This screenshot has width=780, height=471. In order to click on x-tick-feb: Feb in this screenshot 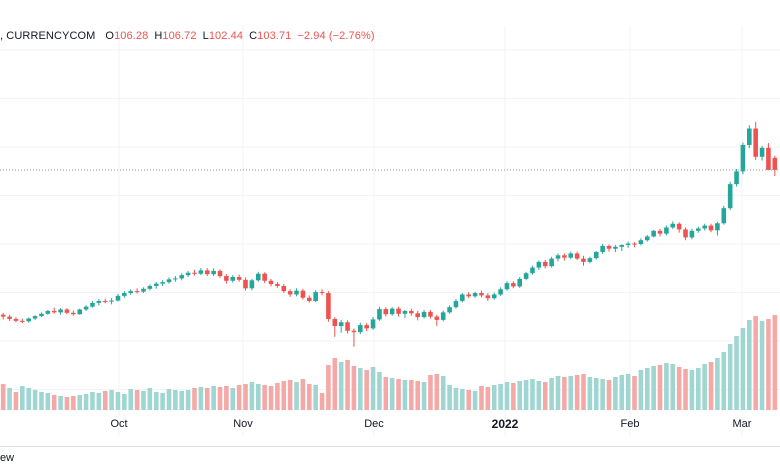, I will do `click(630, 424)`.